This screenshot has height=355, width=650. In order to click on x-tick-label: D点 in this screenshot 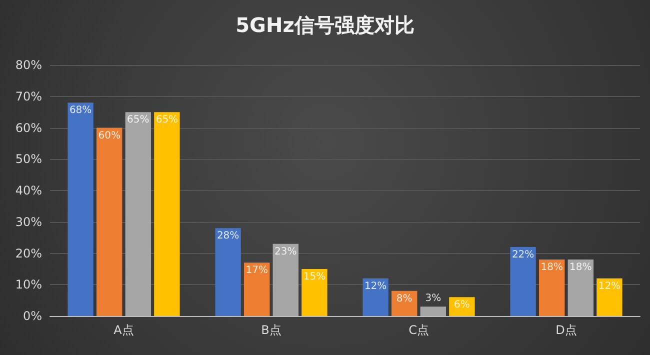, I will do `click(566, 330)`.